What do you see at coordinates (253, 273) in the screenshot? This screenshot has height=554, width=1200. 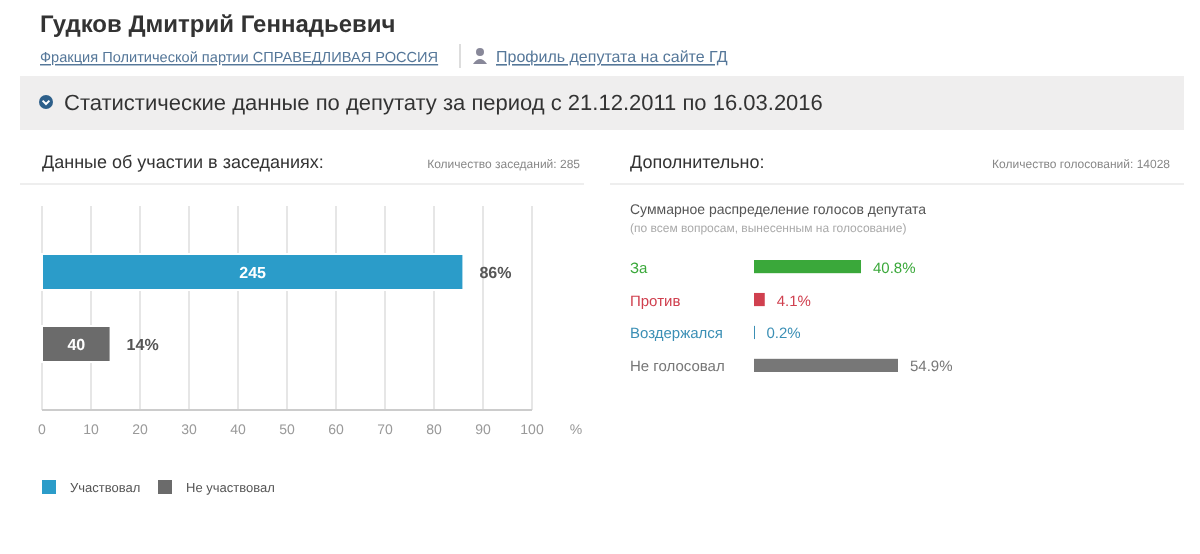 I see `annotation: 245` at bounding box center [253, 273].